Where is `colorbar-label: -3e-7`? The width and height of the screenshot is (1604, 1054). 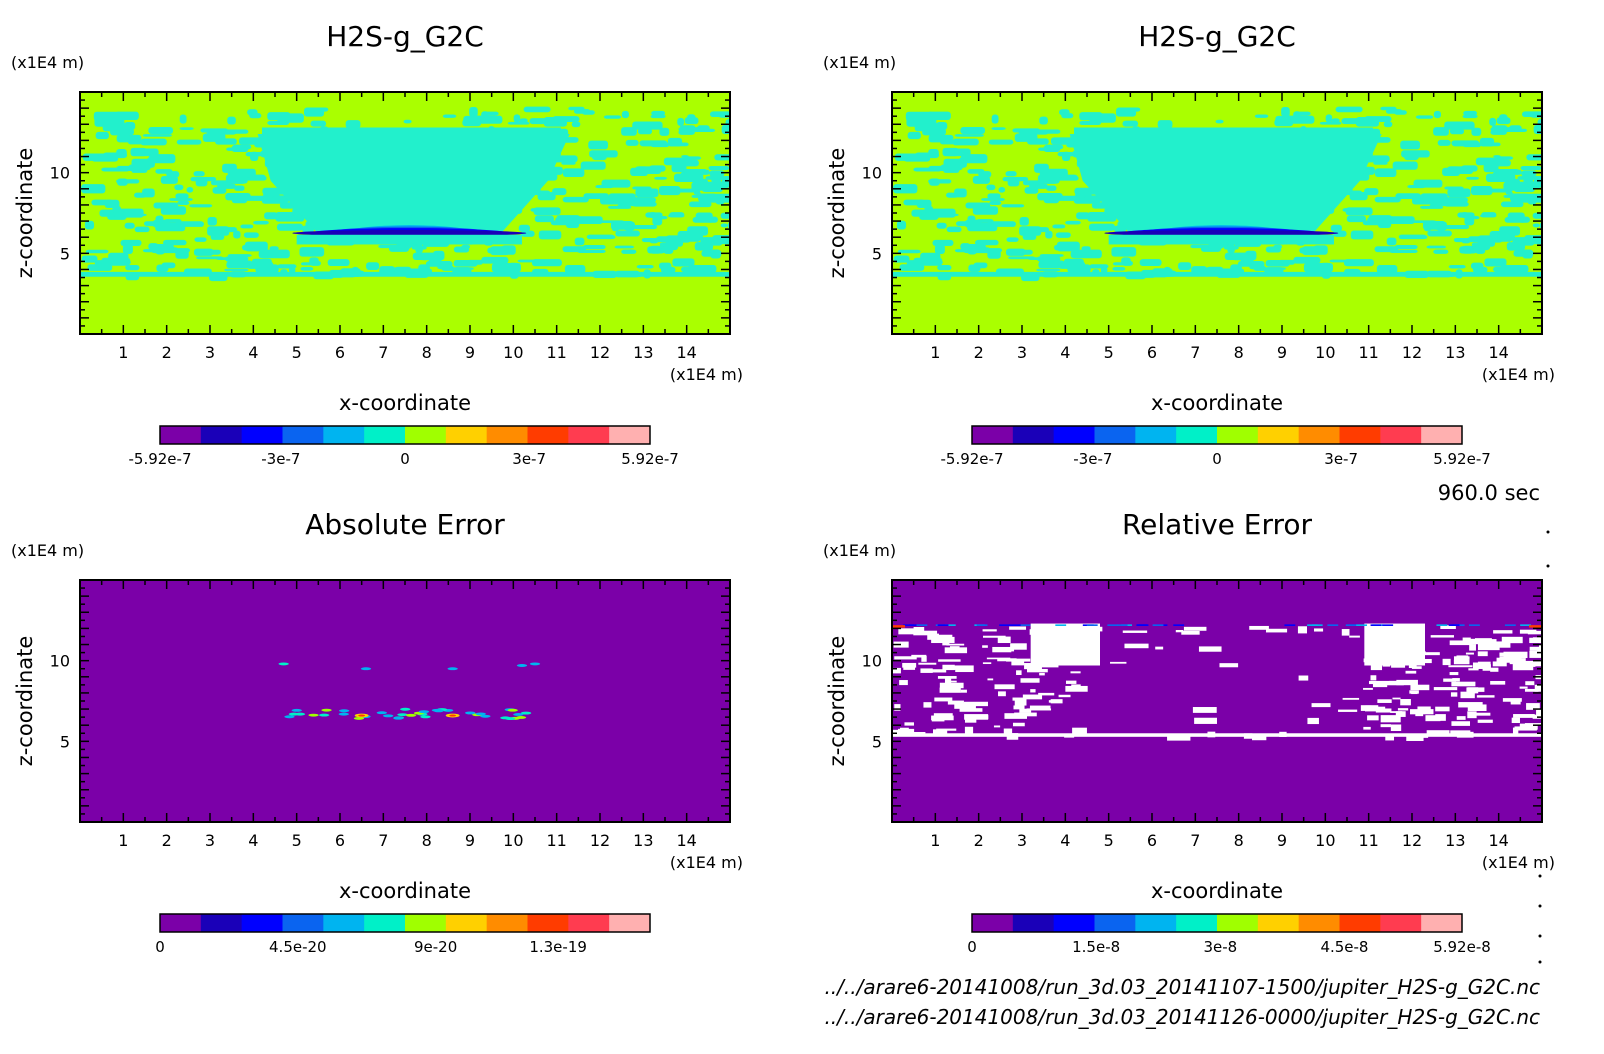
colorbar-label: -3e-7 is located at coordinates (280, 459).